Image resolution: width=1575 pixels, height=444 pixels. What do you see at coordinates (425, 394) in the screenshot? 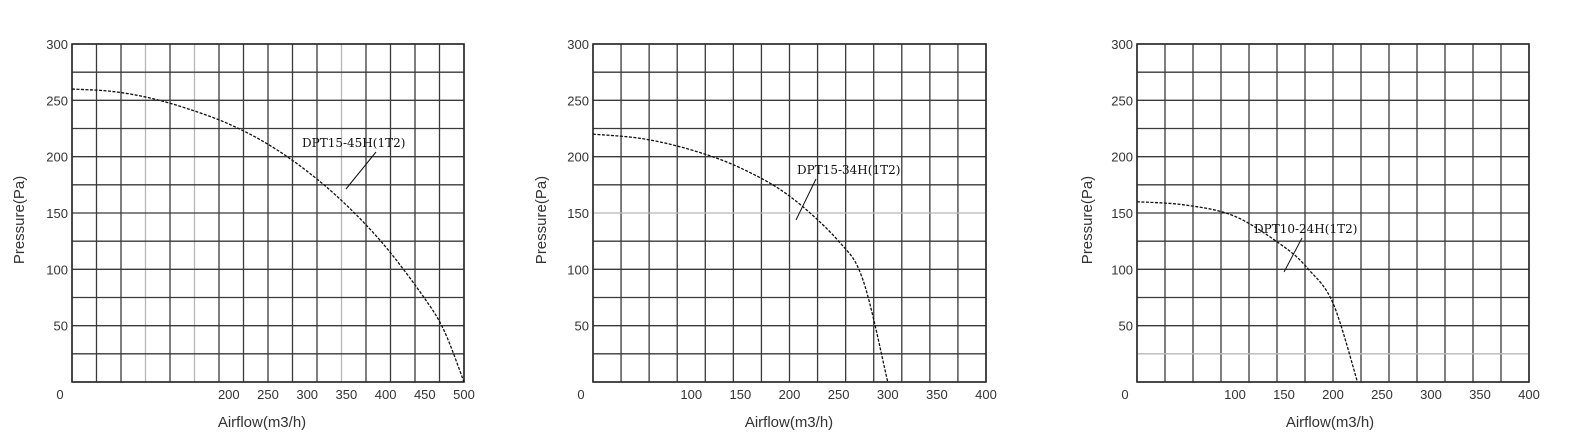
I see `x-tick-label: 450` at bounding box center [425, 394].